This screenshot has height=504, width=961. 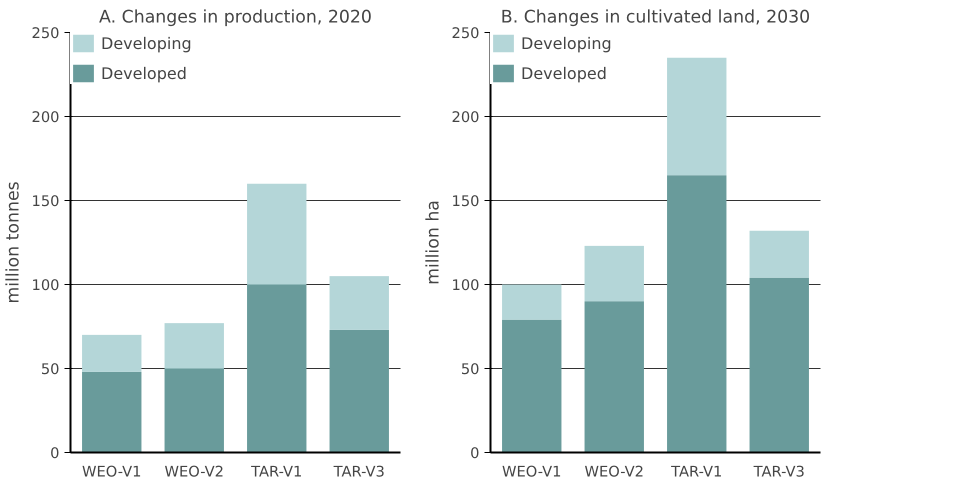 What do you see at coordinates (655, 18) in the screenshot?
I see `chart-title: B. Changes in cultivated land, 2030` at bounding box center [655, 18].